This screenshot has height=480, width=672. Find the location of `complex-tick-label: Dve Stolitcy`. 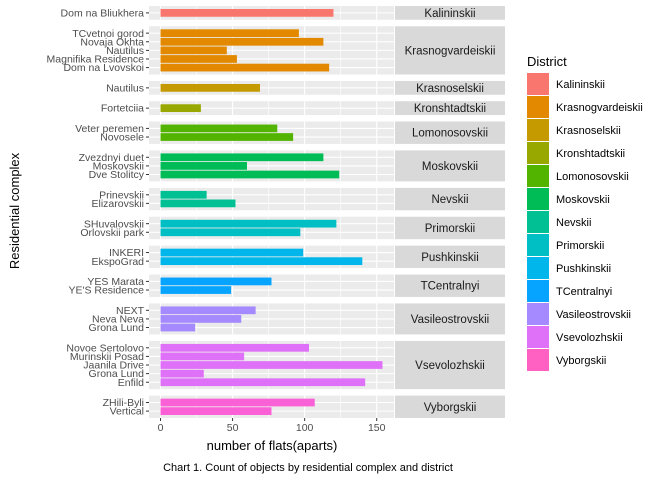

complex-tick-label: Dve Stolitcy is located at coordinates (117, 175).